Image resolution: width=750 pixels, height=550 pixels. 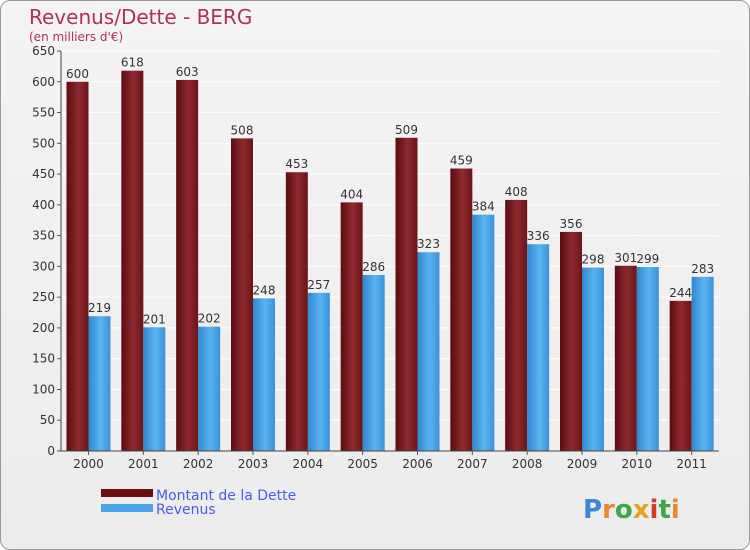 I want to click on y-tick-label: 450, so click(x=43, y=174).